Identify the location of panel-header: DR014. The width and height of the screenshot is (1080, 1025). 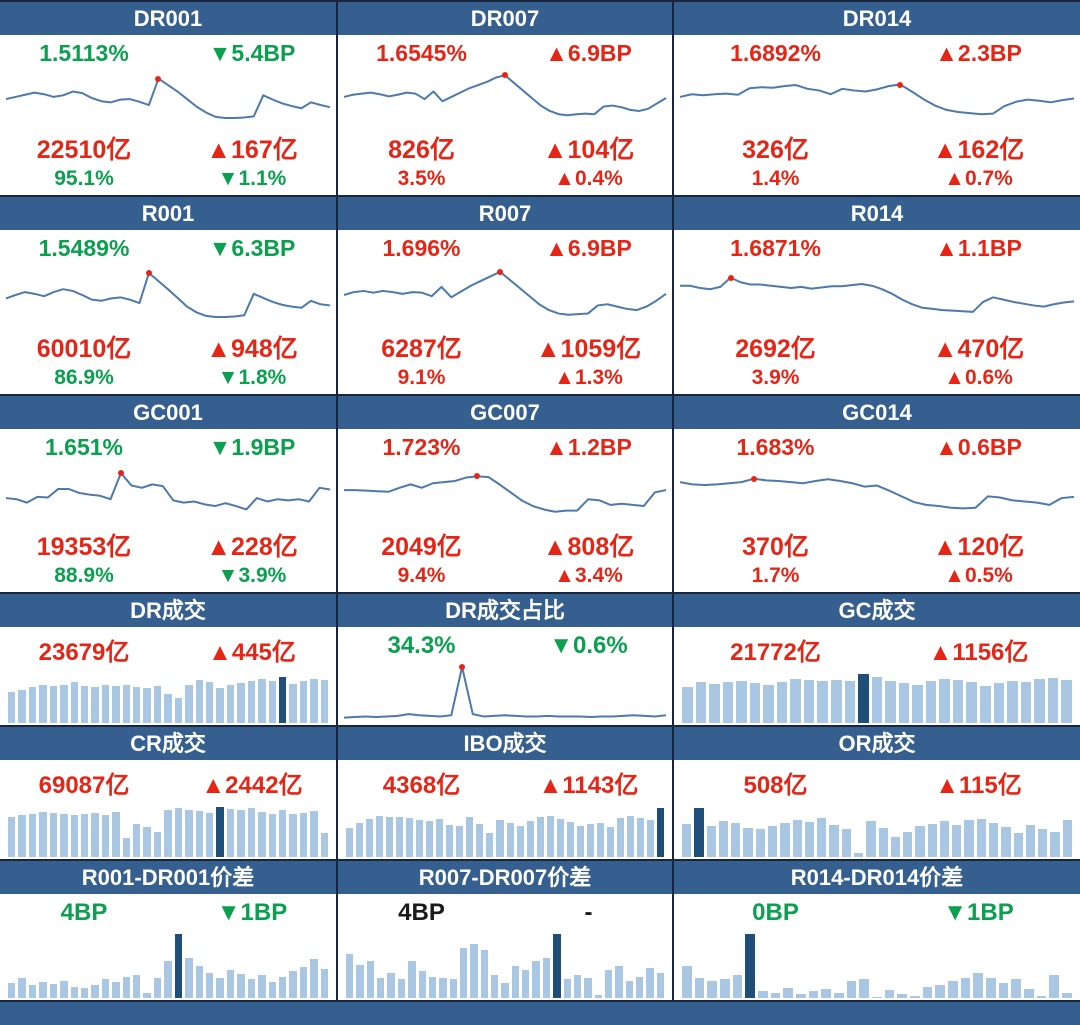
(877, 18).